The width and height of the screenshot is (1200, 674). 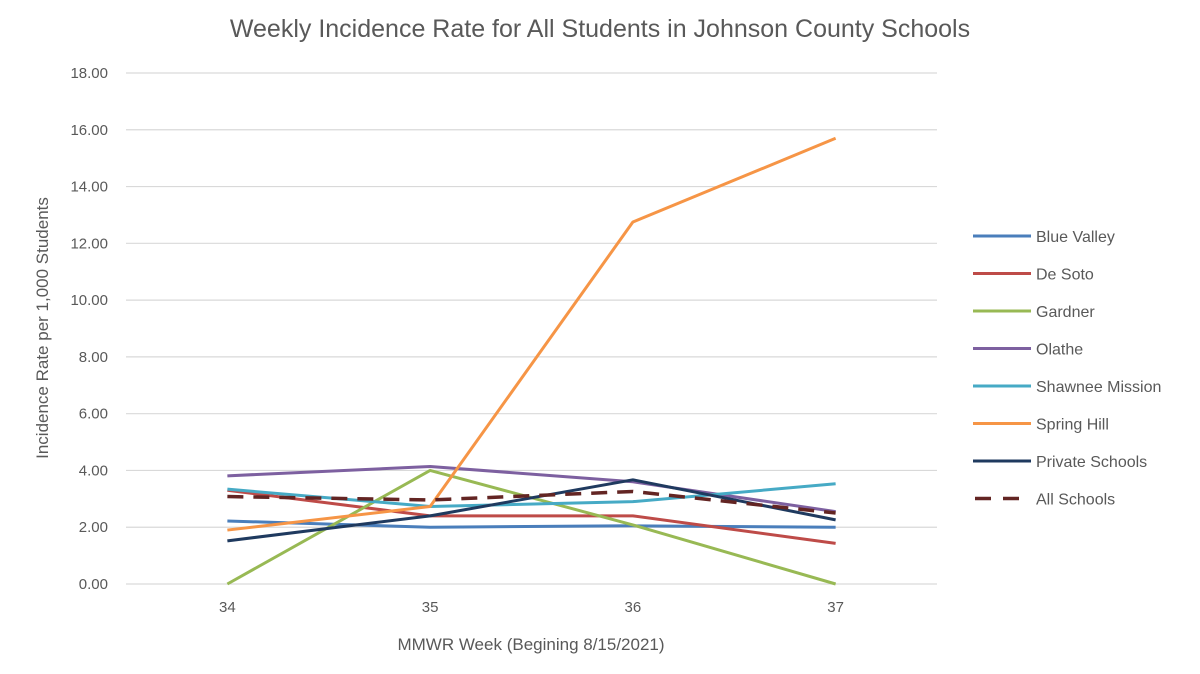 What do you see at coordinates (93, 527) in the screenshot?
I see `y-tick-label: 2.00` at bounding box center [93, 527].